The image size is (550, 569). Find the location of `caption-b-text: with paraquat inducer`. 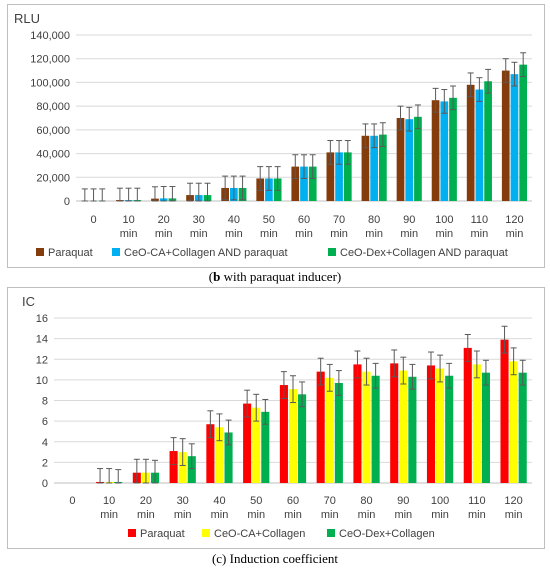

caption-b-text: with paraquat inducer is located at coordinates (278, 276).